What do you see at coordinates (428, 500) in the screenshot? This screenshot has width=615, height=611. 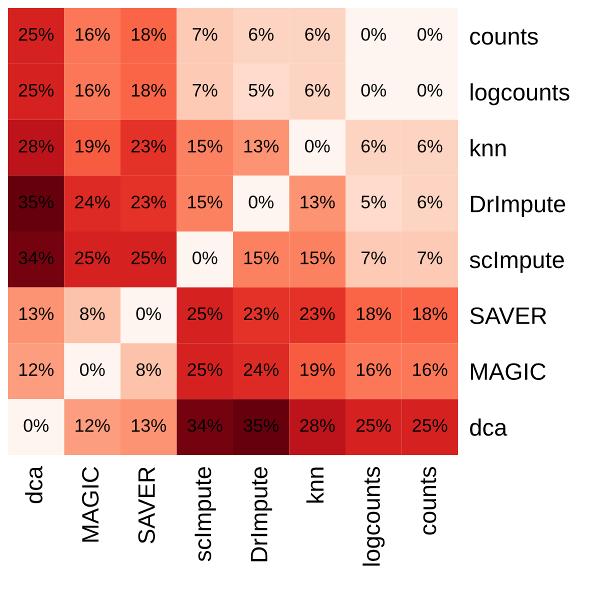 I see `x-tick-label: counts` at bounding box center [428, 500].